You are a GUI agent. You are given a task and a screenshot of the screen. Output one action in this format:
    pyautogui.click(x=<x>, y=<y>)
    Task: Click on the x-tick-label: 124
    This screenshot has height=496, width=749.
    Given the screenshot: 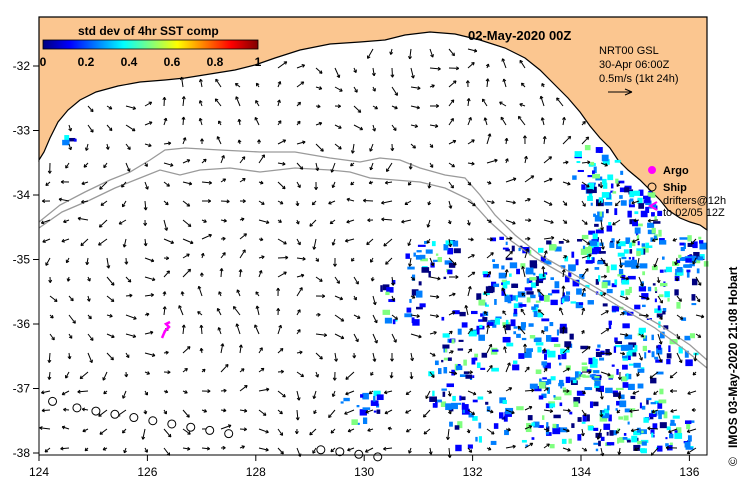 What is the action you would take?
    pyautogui.click(x=39, y=472)
    